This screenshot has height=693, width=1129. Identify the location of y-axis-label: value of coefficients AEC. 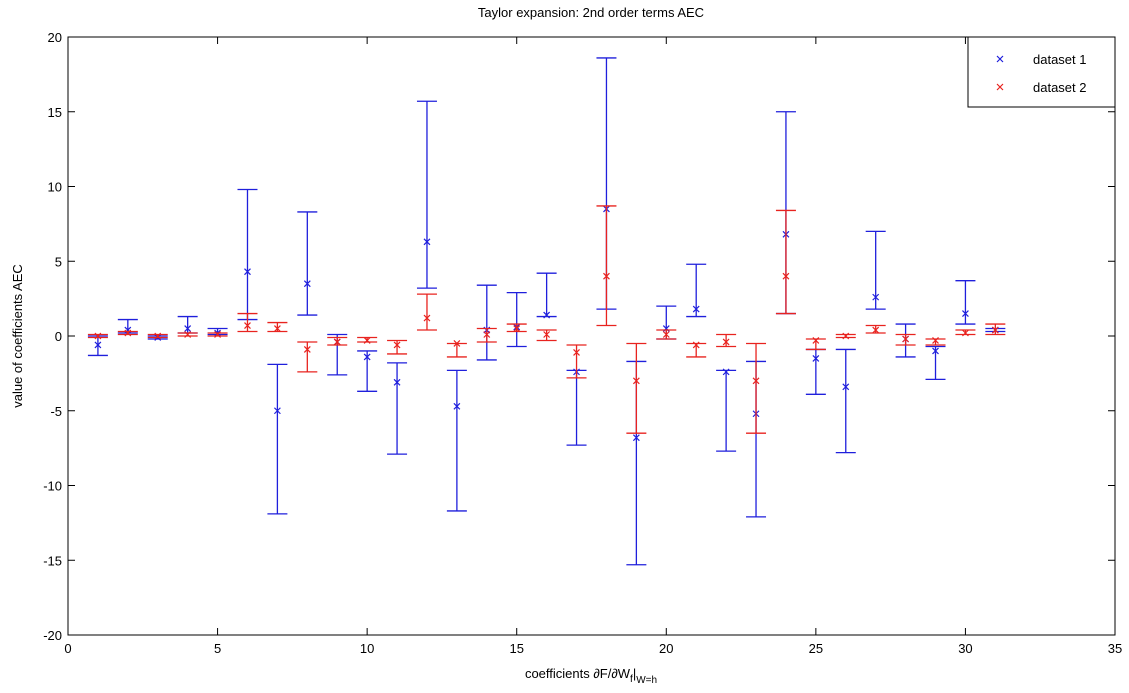
(17, 336).